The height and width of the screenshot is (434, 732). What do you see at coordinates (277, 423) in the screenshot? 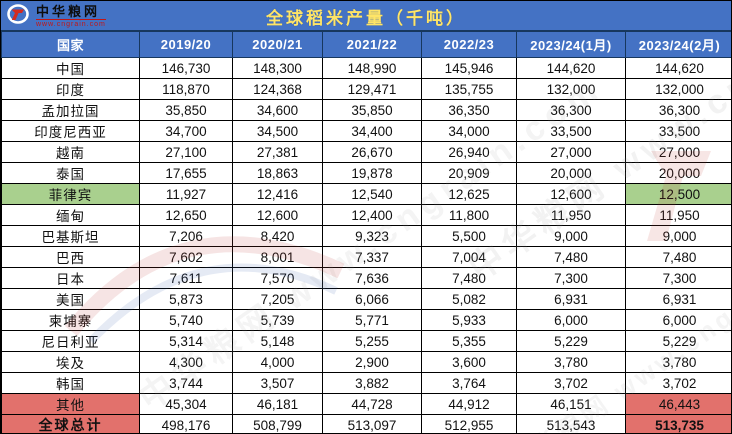
I see `value-cell: 508,799` at bounding box center [277, 423].